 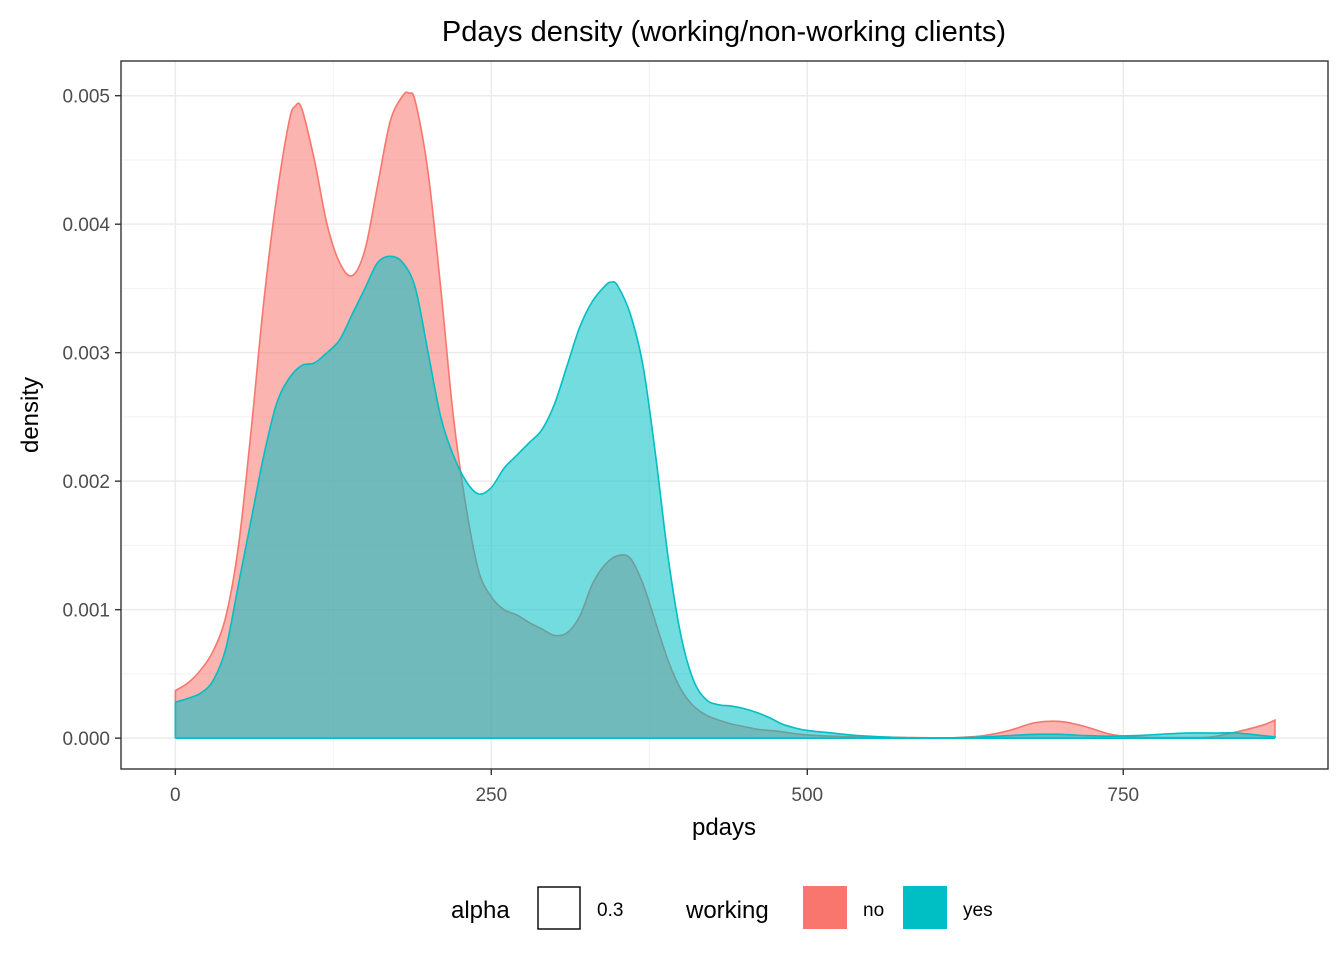 I want to click on legend-key-no, so click(x=825, y=907).